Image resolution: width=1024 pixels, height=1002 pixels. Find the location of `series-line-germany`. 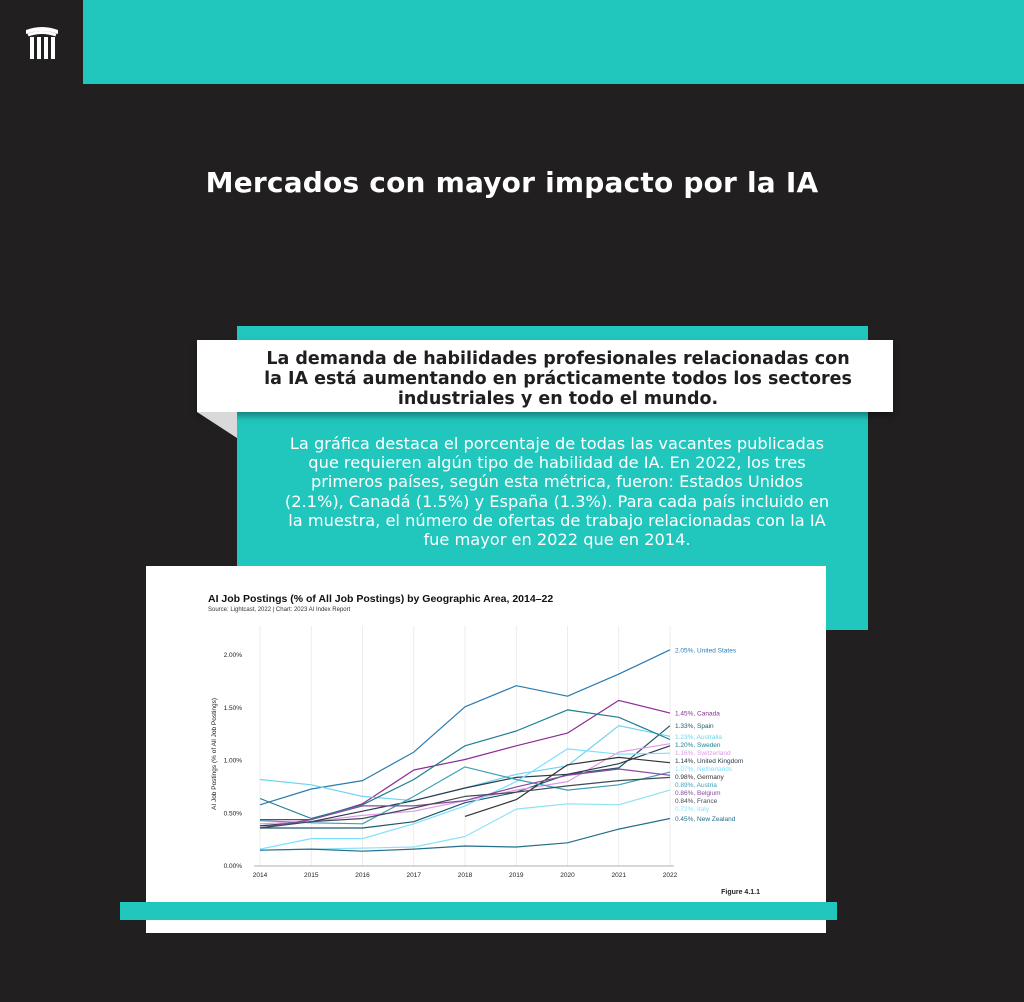

series-line-germany is located at coordinates (567, 786).